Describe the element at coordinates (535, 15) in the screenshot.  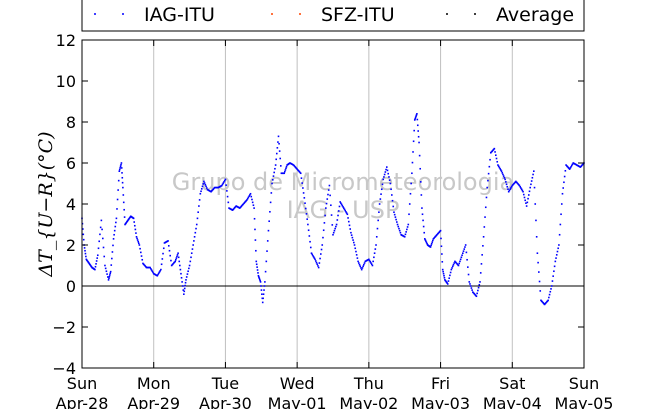
I see `legend-label: Average` at that location.